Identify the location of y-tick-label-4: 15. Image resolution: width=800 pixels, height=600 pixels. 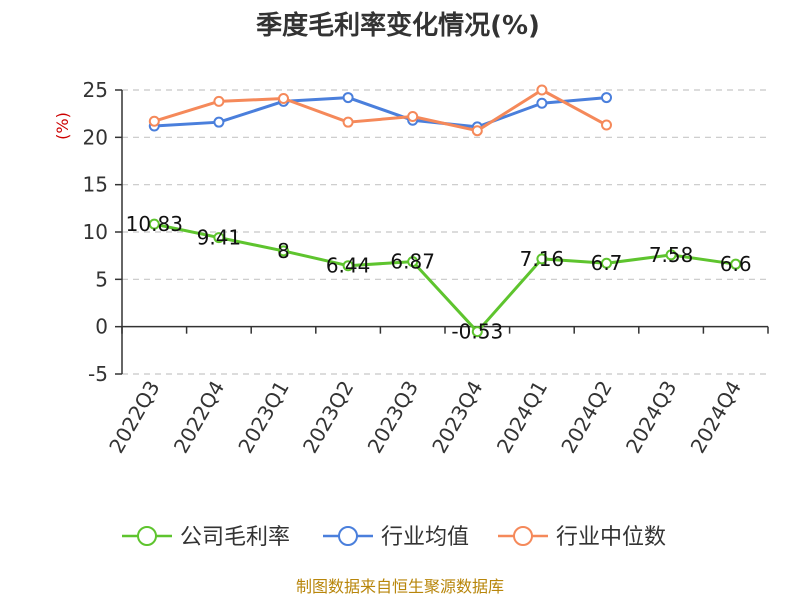
(95, 185).